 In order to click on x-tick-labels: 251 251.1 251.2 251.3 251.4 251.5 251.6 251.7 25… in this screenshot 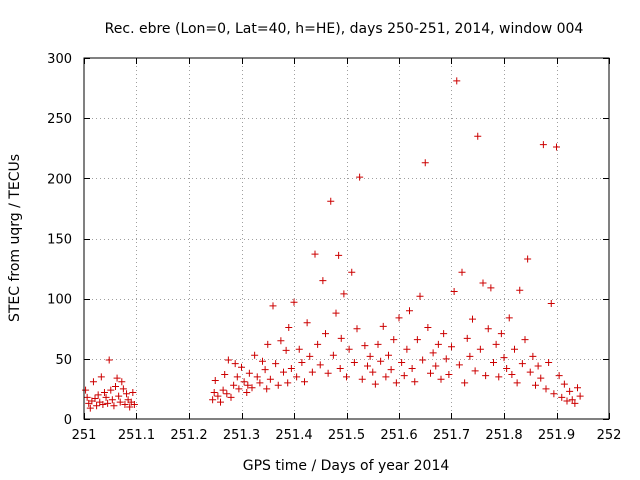, I will do `click(347, 435)`.